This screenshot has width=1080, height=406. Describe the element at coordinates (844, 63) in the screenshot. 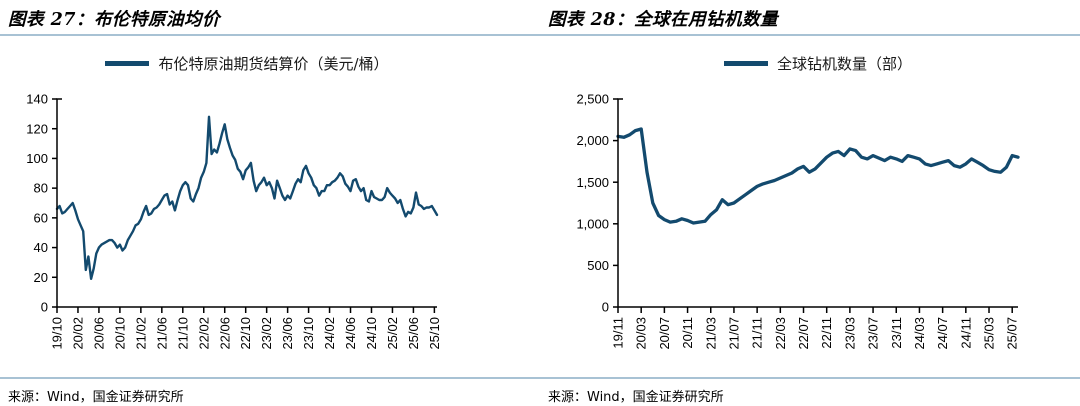

I see `legend-label: 全球钻机数量（部）` at that location.